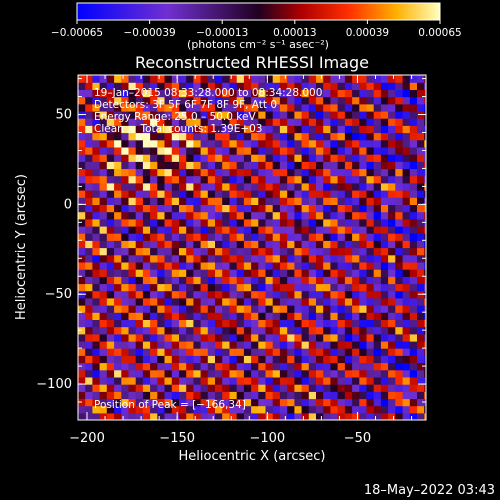 Image resolution: width=500 pixels, height=500 pixels. What do you see at coordinates (367, 33) in the screenshot?
I see `colorbar-tick-label: 0.00039` at bounding box center [367, 33].